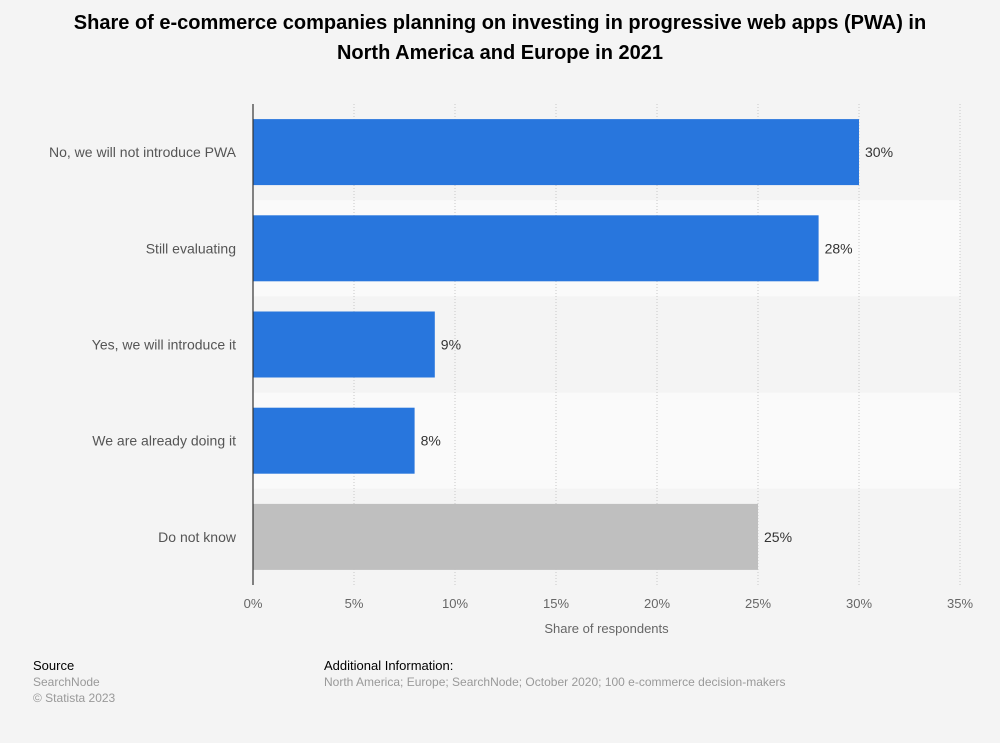  Describe the element at coordinates (66, 682) in the screenshot. I see `source-name: SearchNode` at that location.